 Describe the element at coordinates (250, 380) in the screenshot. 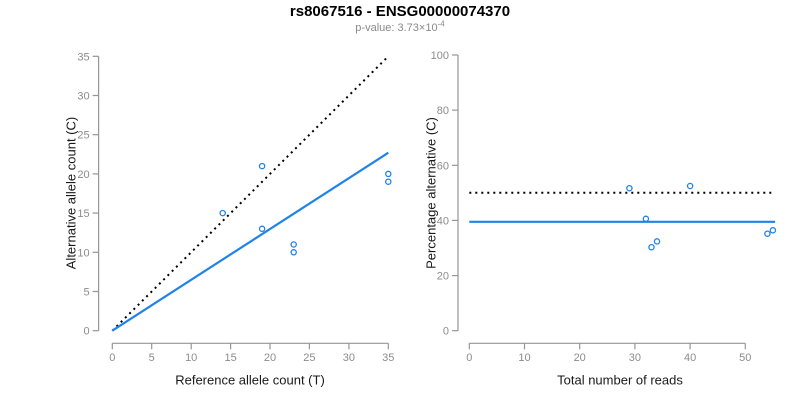

I see `left-x-axis-title: Reference allele count (T)` at that location.